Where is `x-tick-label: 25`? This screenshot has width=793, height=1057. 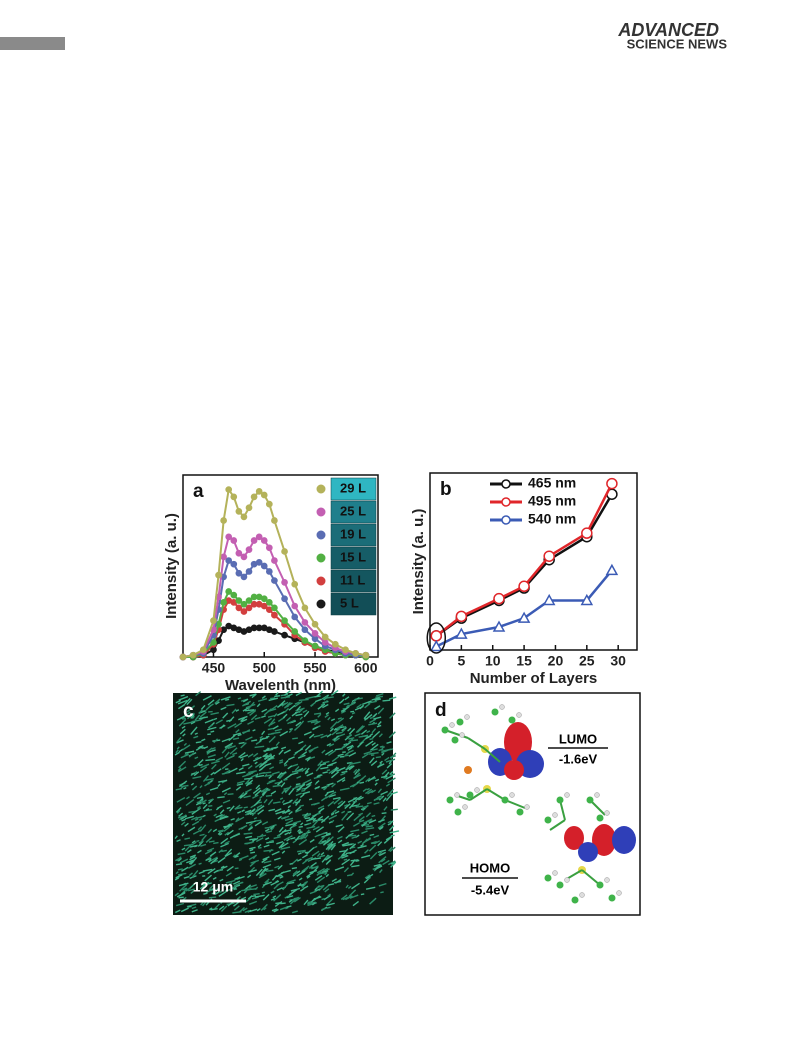 x-tick-label: 25 is located at coordinates (587, 661).